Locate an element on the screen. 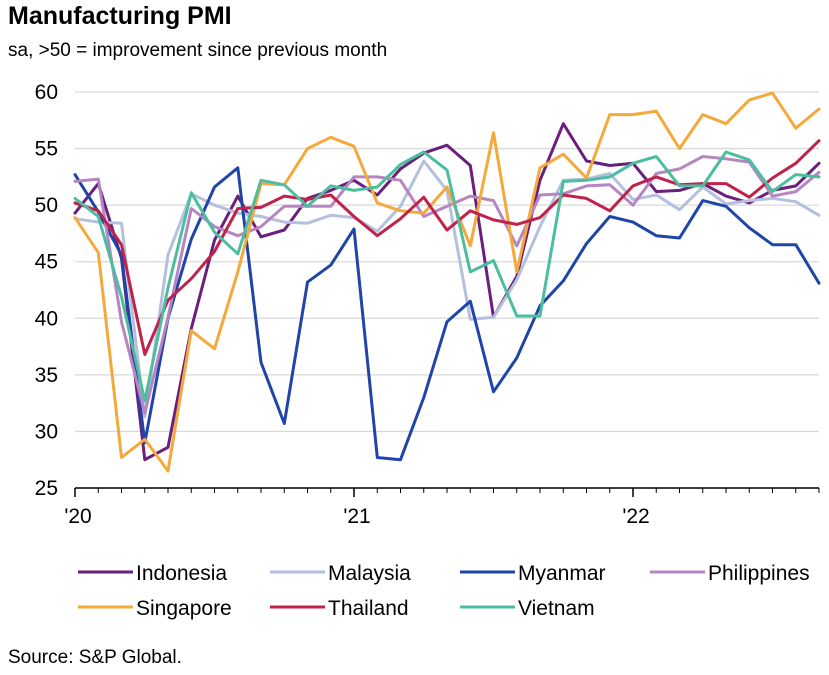 Image resolution: width=829 pixels, height=675 pixels. y-tick-label: 25 is located at coordinates (46, 488).